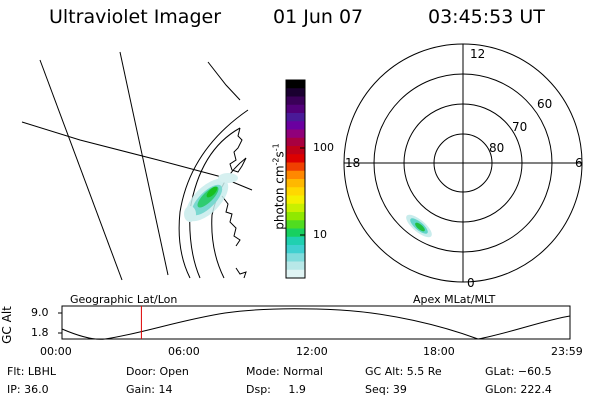 The width and height of the screenshot is (600, 400). Describe the element at coordinates (40, 312) in the screenshot. I see `timeline-ytick-high: 9.0` at that location.